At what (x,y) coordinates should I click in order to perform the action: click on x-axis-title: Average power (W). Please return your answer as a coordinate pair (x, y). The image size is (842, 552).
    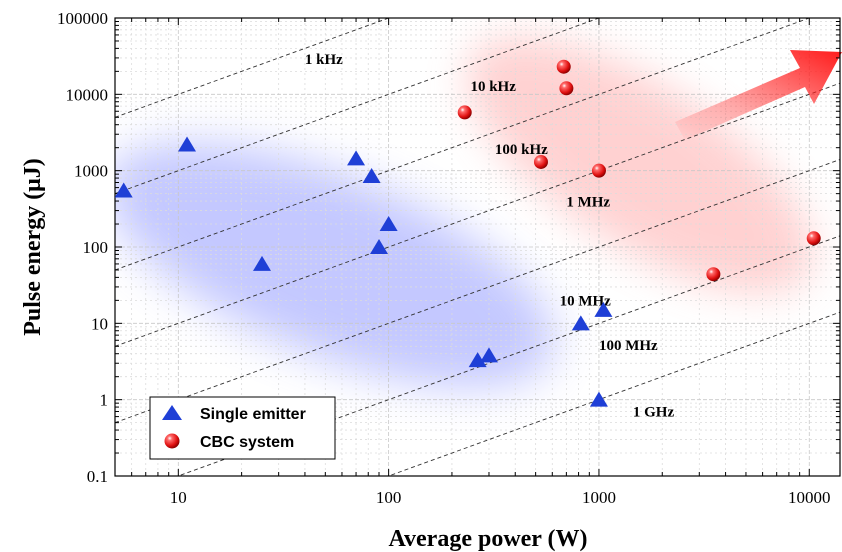
    Looking at the image, I should click on (487, 539).